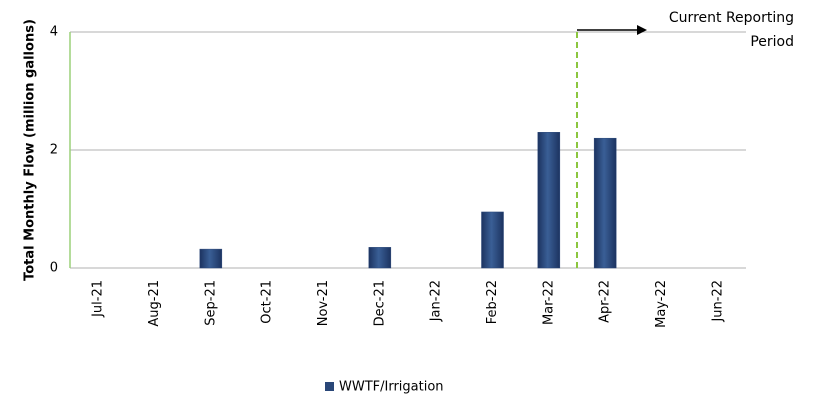  Describe the element at coordinates (323, 303) in the screenshot. I see `x-tick-label: Nov-21` at that location.